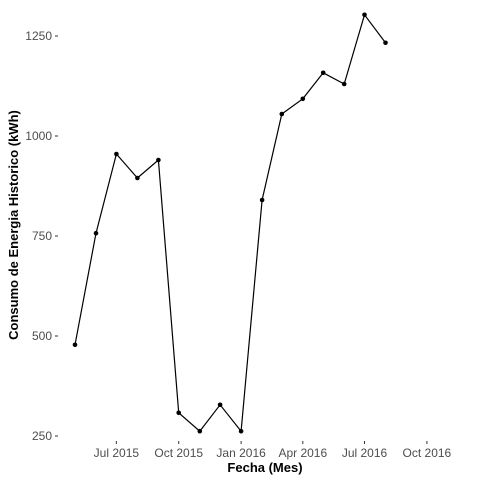 The width and height of the screenshot is (480, 480). What do you see at coordinates (13, 225) in the screenshot?
I see `y-axis-title: Consumo de Energia Historico (kWh)` at bounding box center [13, 225].